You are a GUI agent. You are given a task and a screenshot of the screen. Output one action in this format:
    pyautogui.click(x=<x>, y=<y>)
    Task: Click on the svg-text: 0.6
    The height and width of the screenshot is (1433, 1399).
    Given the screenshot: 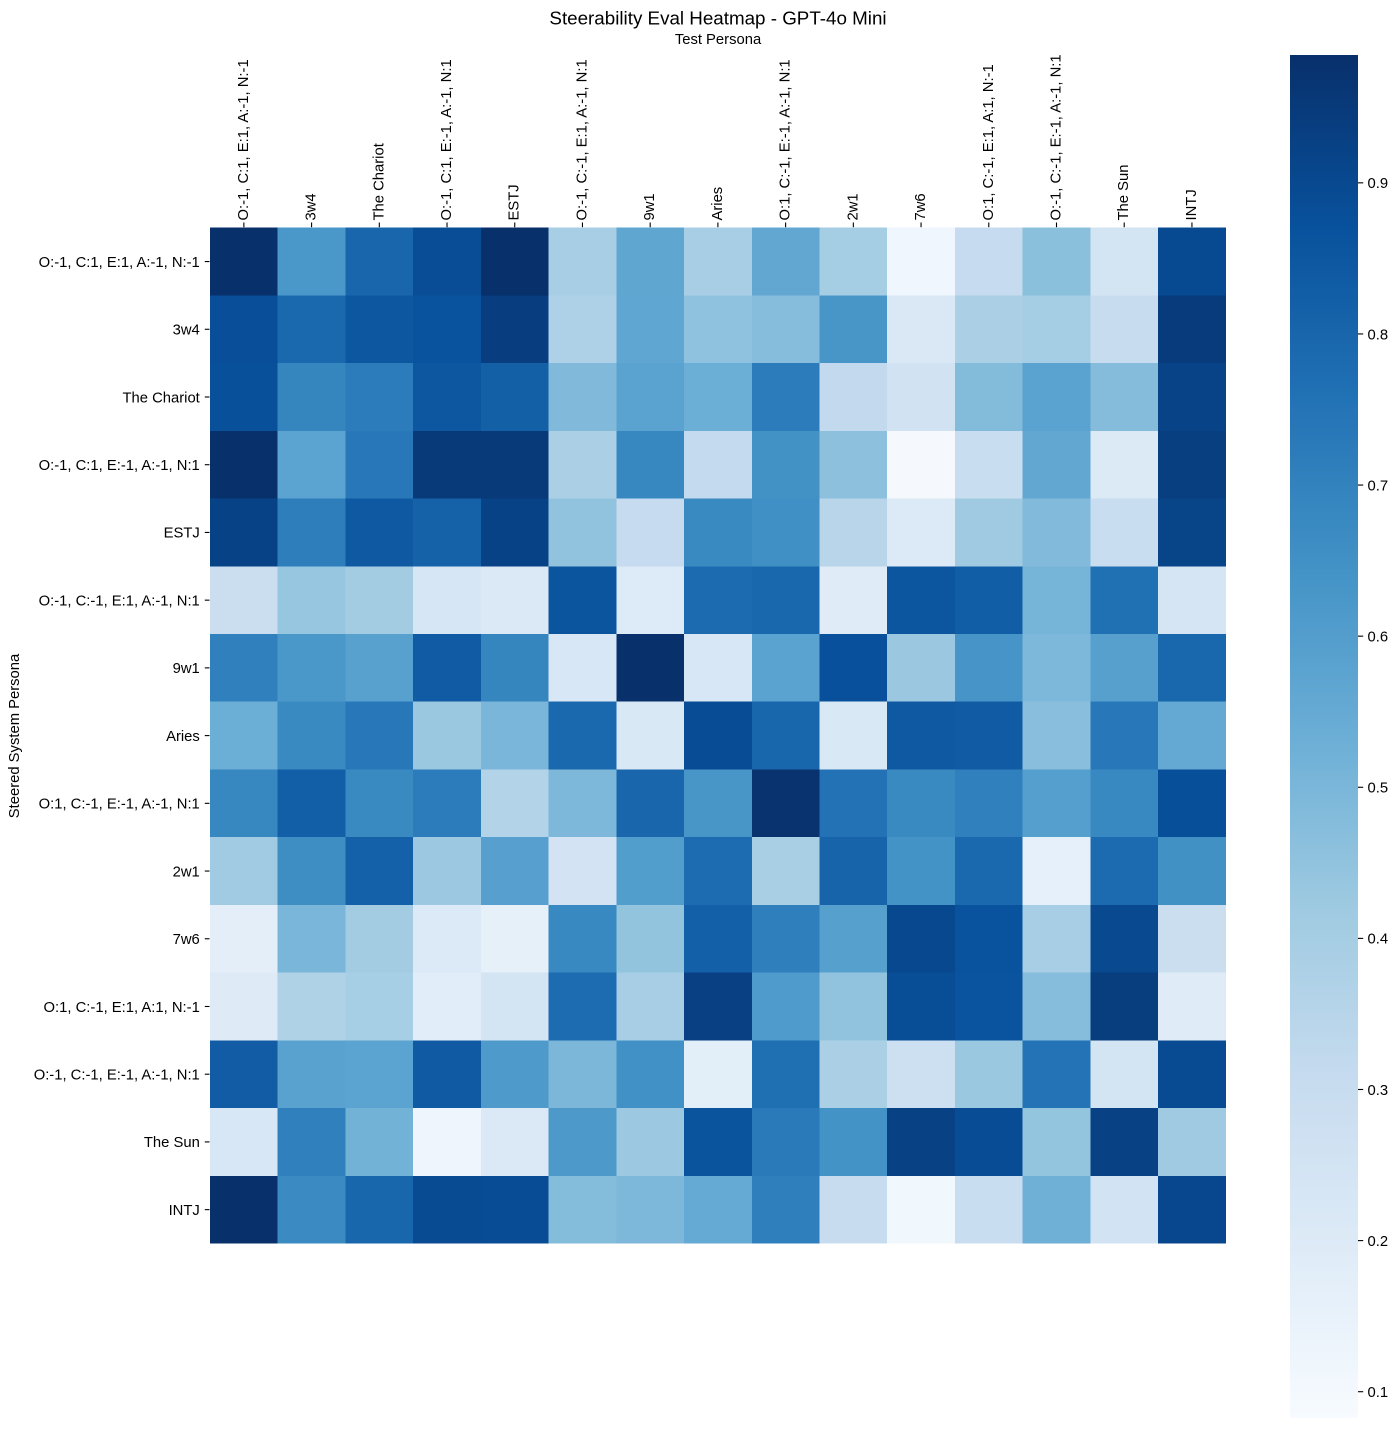 What is the action you would take?
    pyautogui.click(x=1378, y=637)
    